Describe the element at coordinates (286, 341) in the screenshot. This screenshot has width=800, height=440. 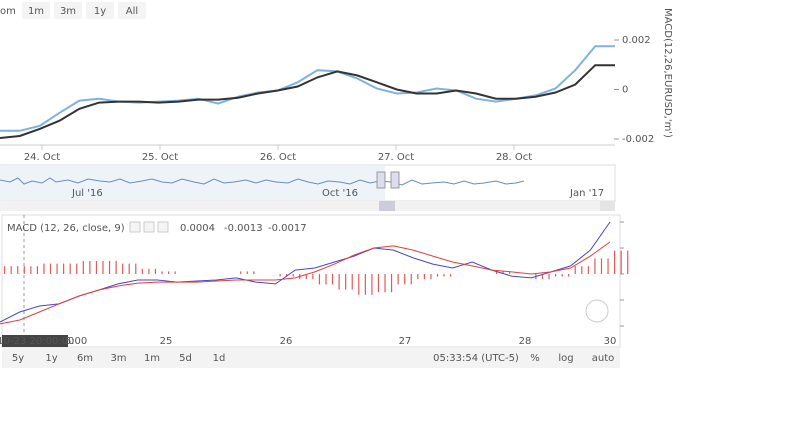
I see `x-tick-label: 26` at that location.